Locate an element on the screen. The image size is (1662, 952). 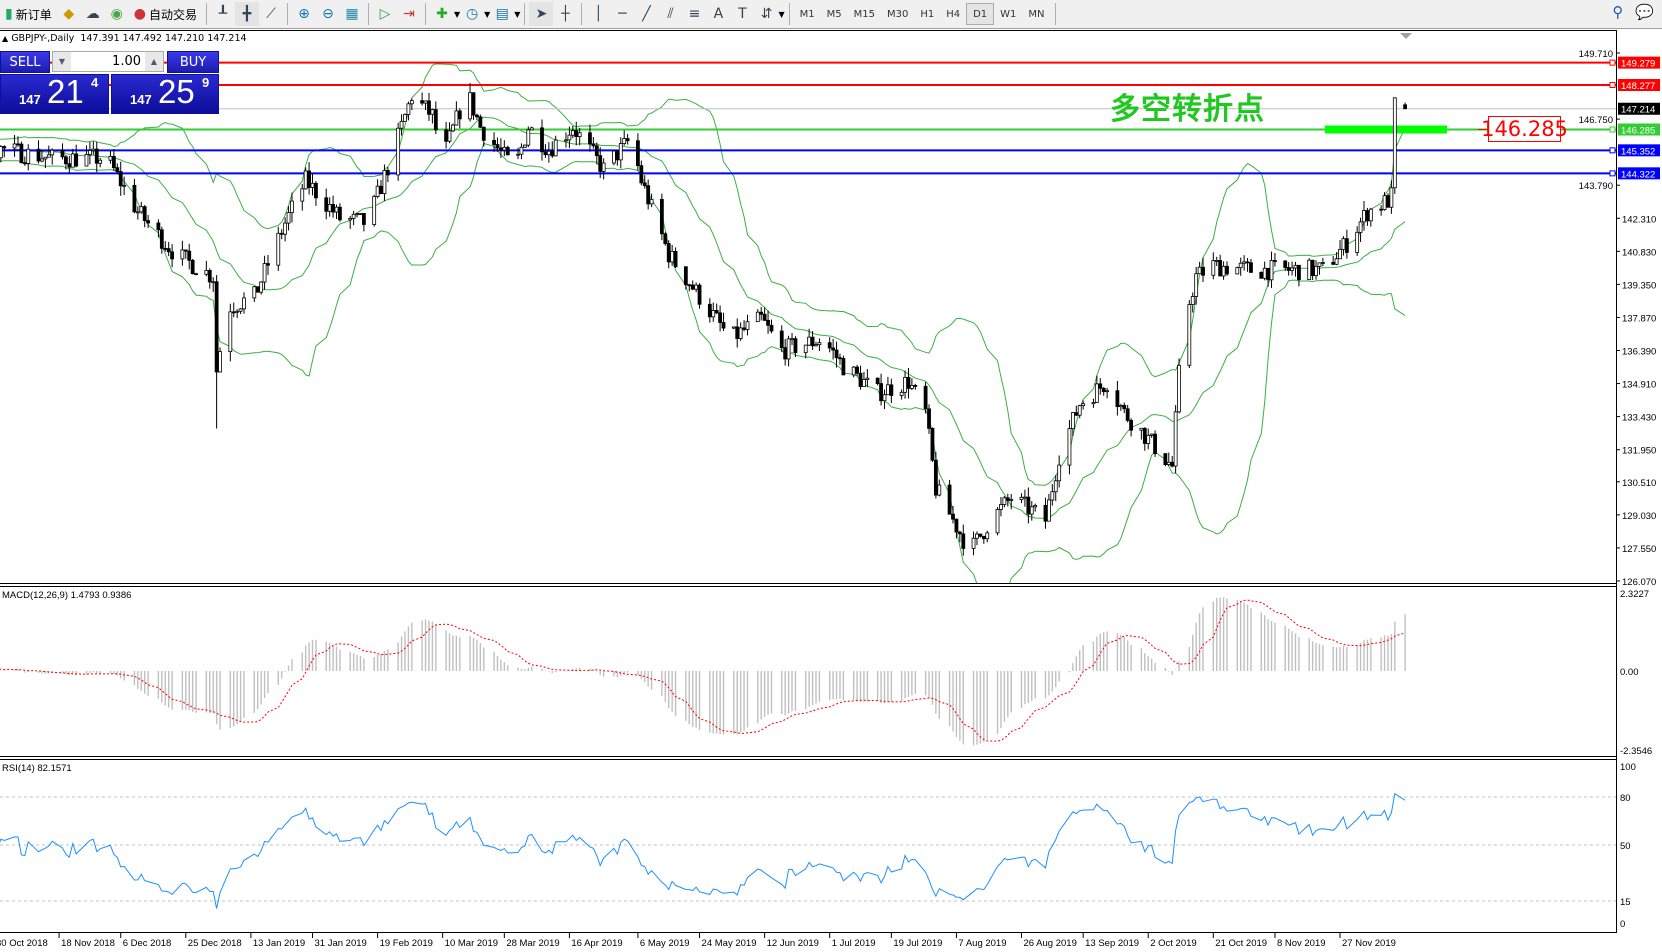
horizontal-line-icon: ─ is located at coordinates (622, 14).